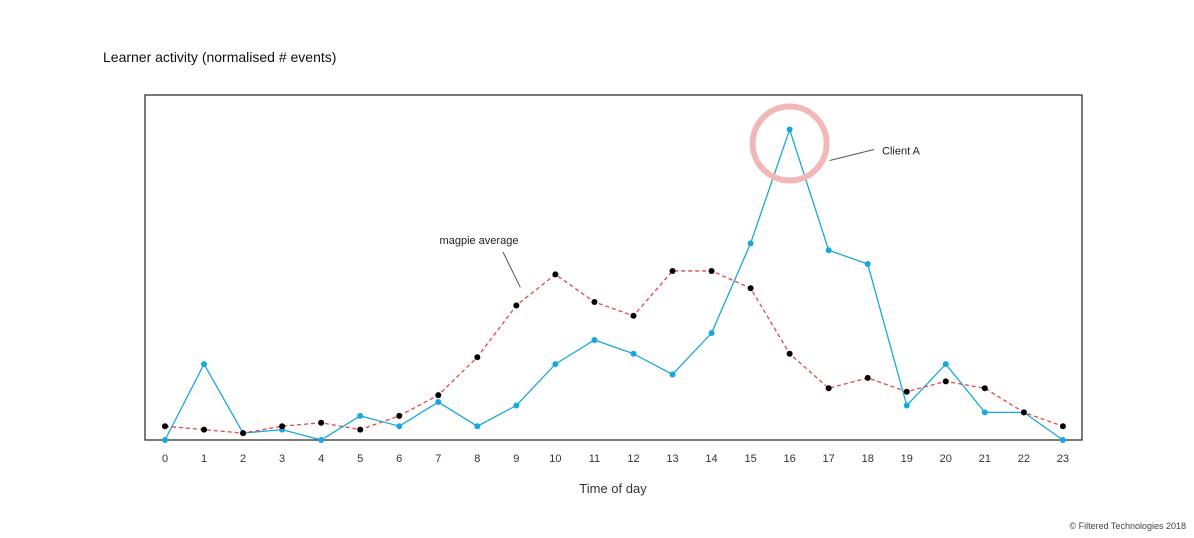  What do you see at coordinates (321, 459) in the screenshot?
I see `x-tick-label: 4` at bounding box center [321, 459].